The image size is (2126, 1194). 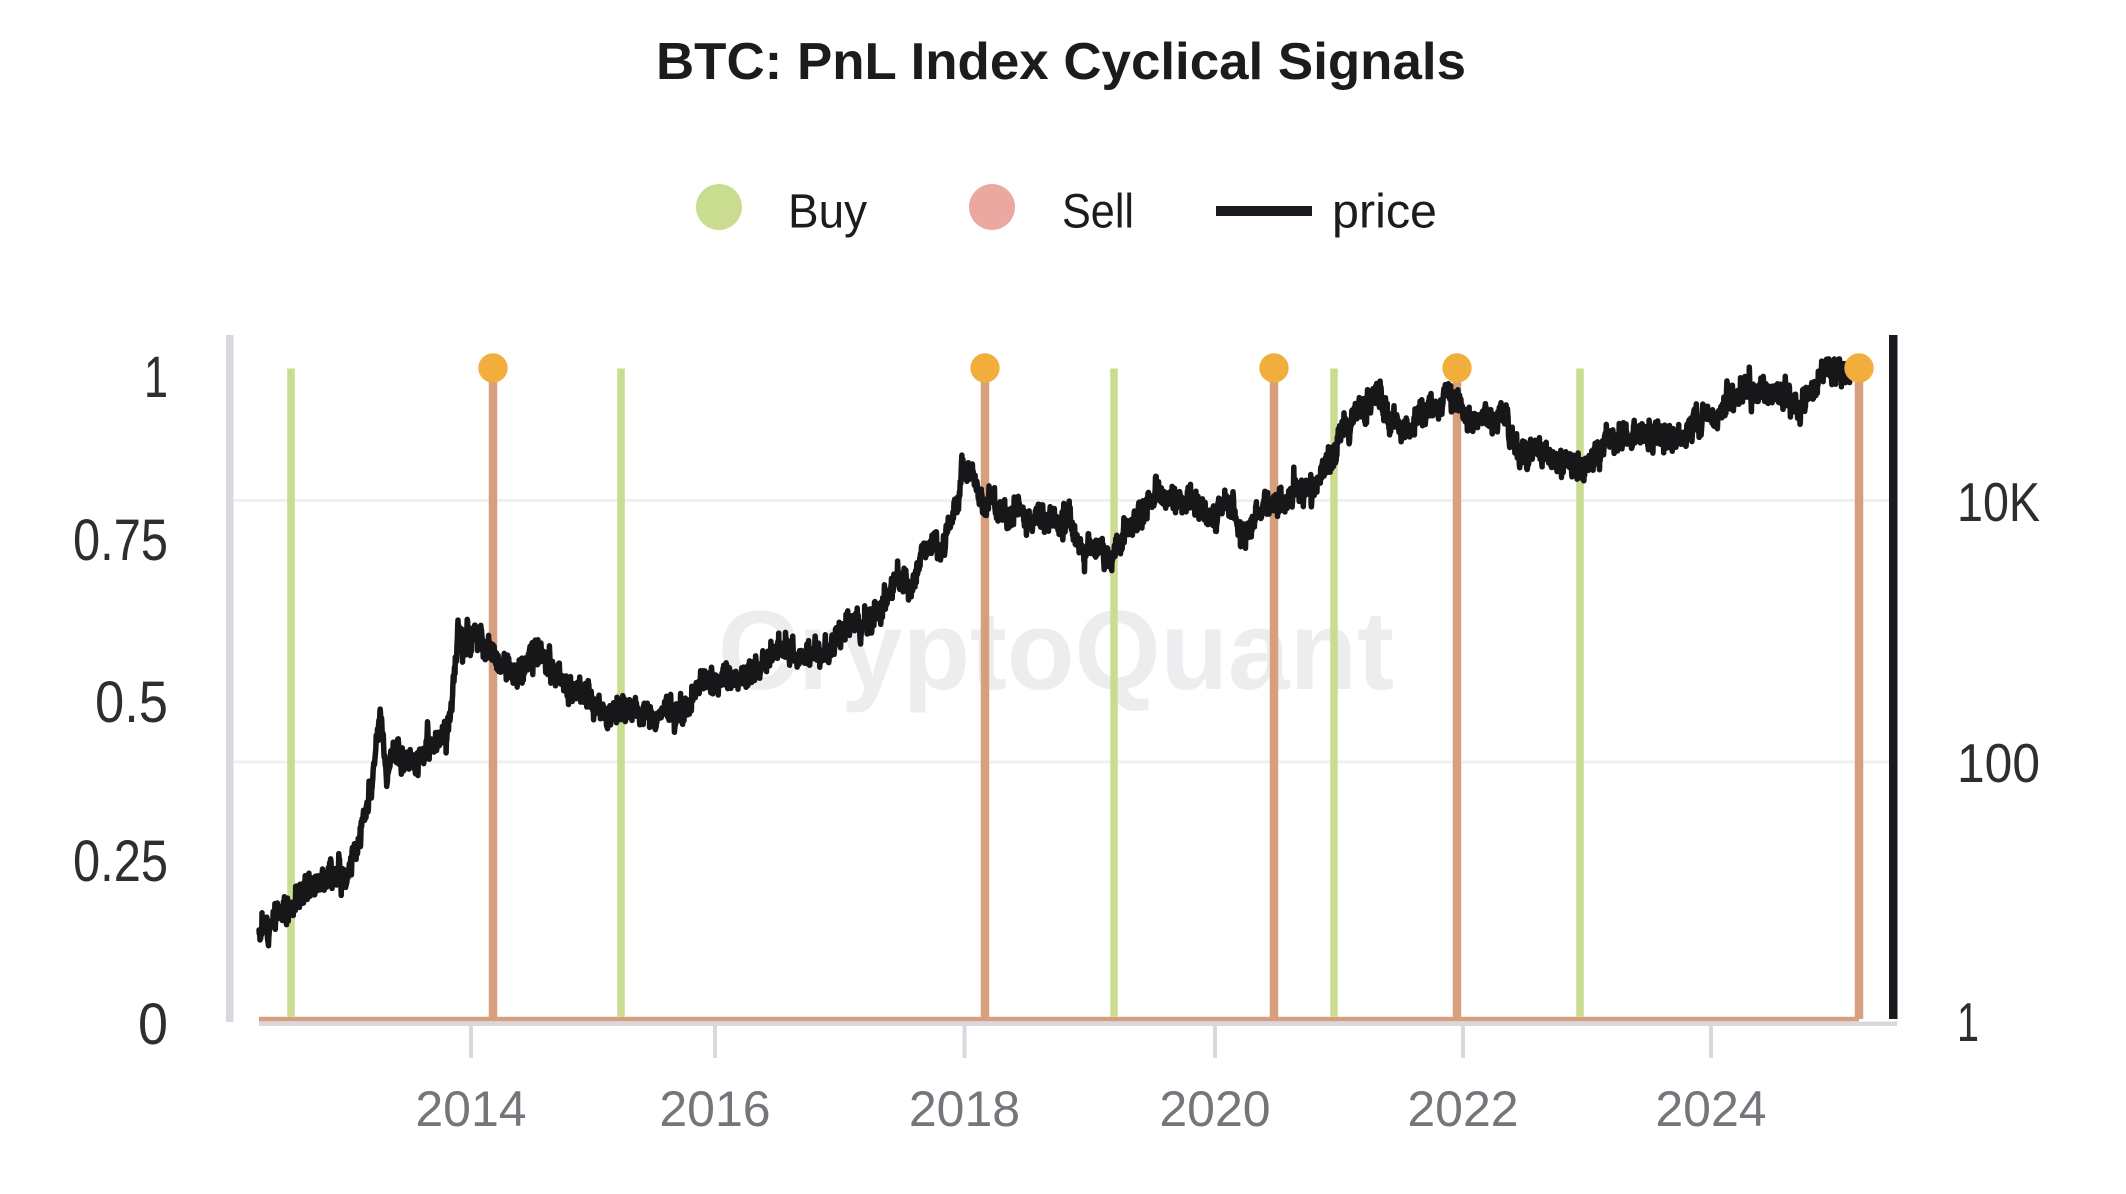 What do you see at coordinates (153, 1024) in the screenshot?
I see `svg-text: 0` at bounding box center [153, 1024].